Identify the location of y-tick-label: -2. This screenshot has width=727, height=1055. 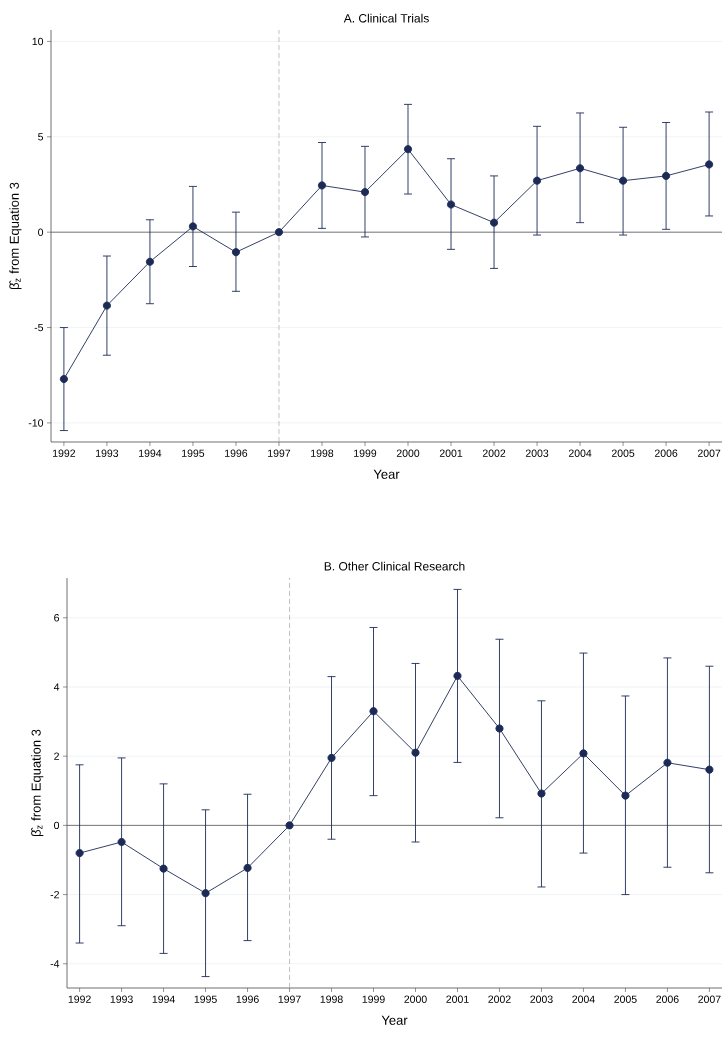
(54, 894).